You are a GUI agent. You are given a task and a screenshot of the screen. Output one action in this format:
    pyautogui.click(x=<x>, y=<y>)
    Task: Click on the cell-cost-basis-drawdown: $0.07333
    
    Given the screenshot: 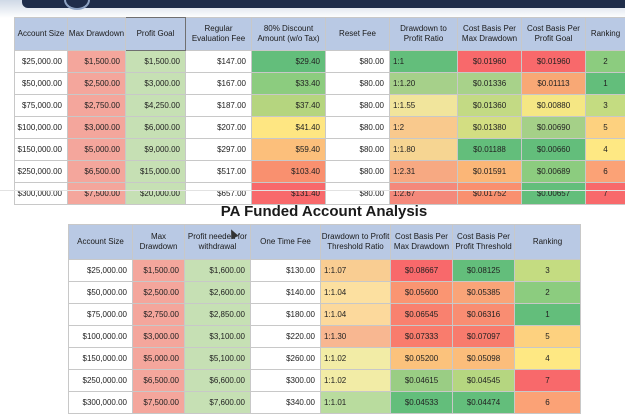 What is the action you would take?
    pyautogui.click(x=422, y=337)
    